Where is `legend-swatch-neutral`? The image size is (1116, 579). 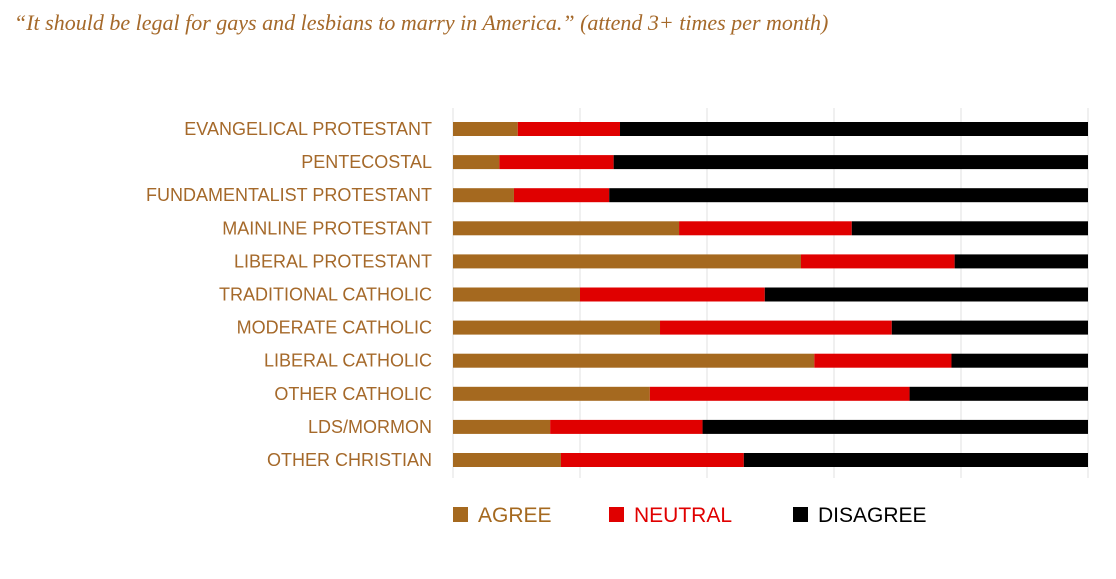 legend-swatch-neutral is located at coordinates (616, 514).